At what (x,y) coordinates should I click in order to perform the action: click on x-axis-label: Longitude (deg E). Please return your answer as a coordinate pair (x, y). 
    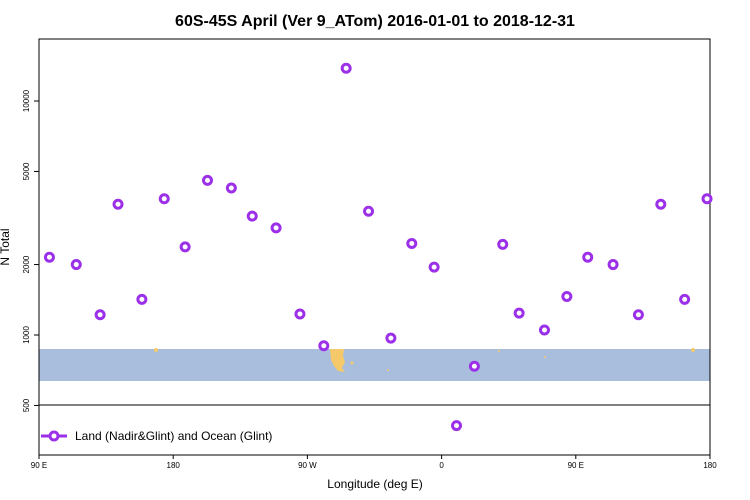
    Looking at the image, I should click on (374, 484).